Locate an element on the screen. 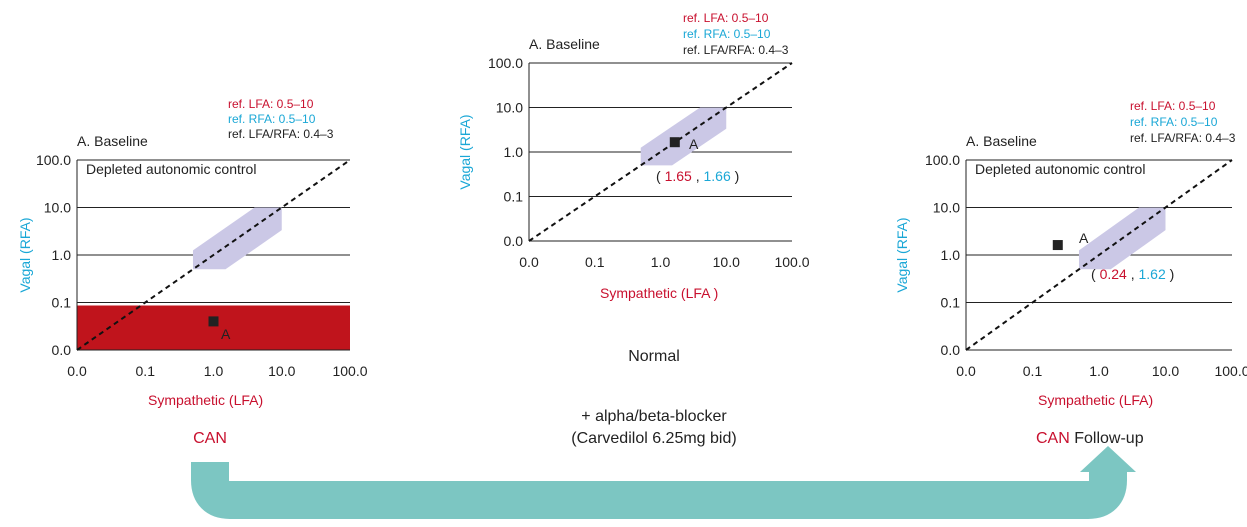 Image resolution: width=1247 pixels, height=527 pixels. annotation-right: Depleted autonomic control is located at coordinates (1060, 169).